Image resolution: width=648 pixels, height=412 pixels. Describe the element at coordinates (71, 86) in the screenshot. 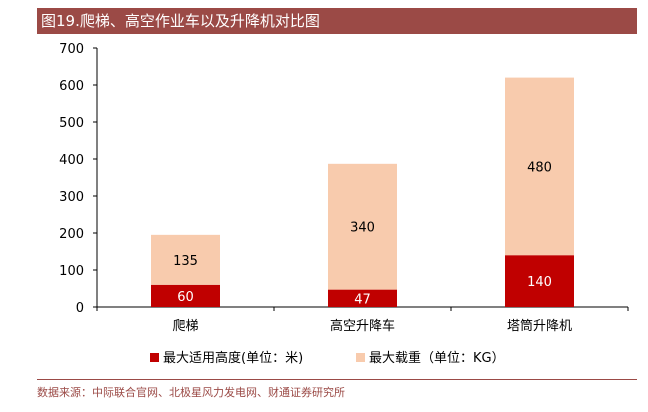

I see `y-tick-label: 600` at that location.